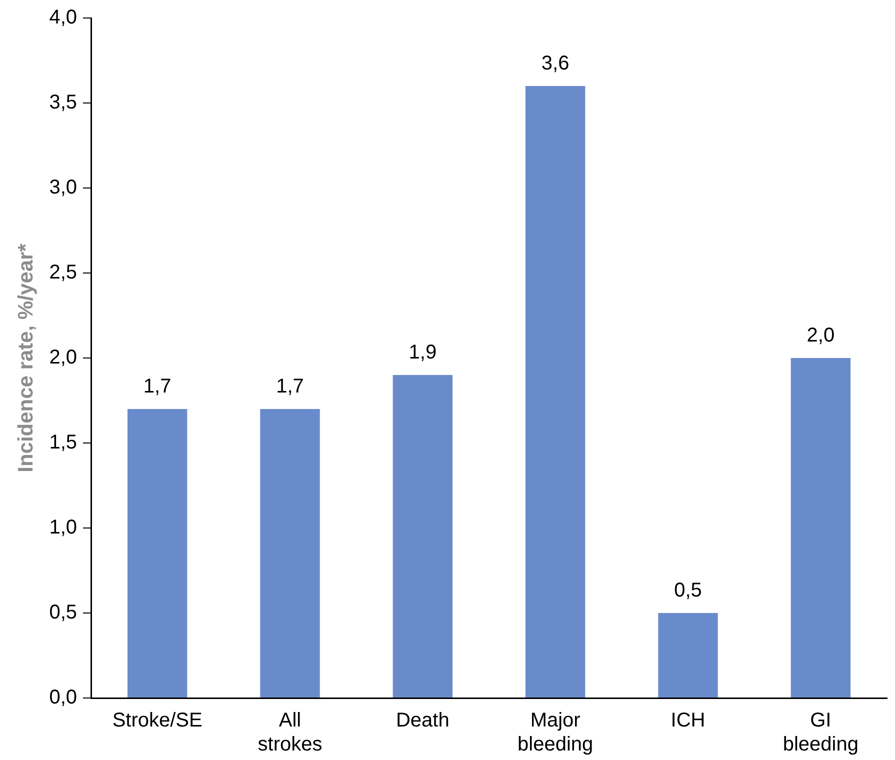 The width and height of the screenshot is (895, 760). What do you see at coordinates (423, 721) in the screenshot?
I see `x-tick-label: Death` at bounding box center [423, 721].